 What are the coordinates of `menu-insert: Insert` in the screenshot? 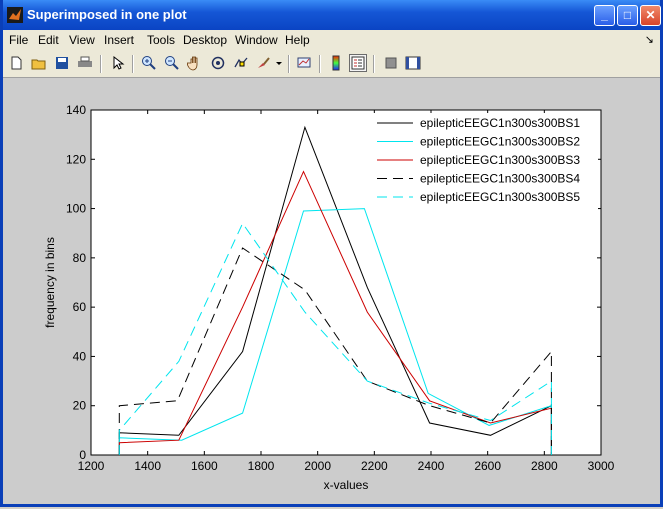 It's located at (119, 40).